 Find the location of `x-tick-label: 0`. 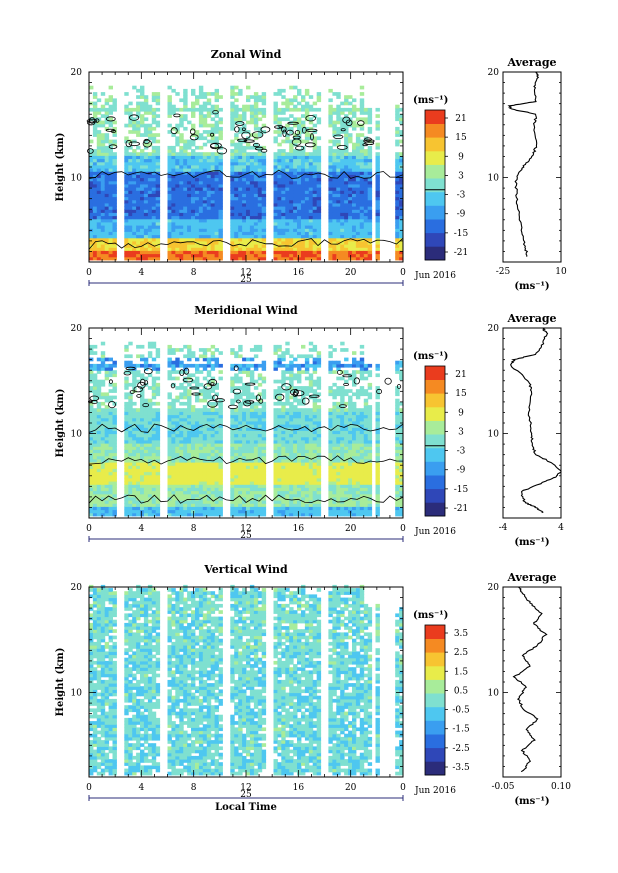

x-tick-label: 0 is located at coordinates (403, 529).